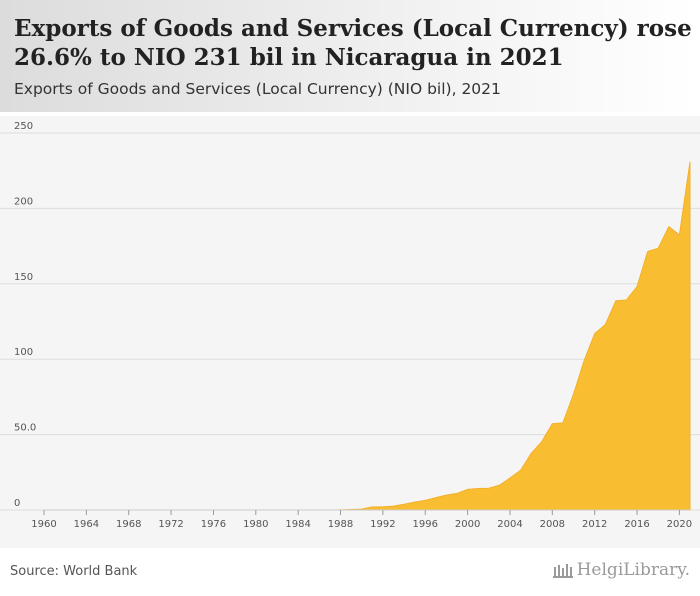  I want to click on y-tick-label: 150, so click(23, 277).